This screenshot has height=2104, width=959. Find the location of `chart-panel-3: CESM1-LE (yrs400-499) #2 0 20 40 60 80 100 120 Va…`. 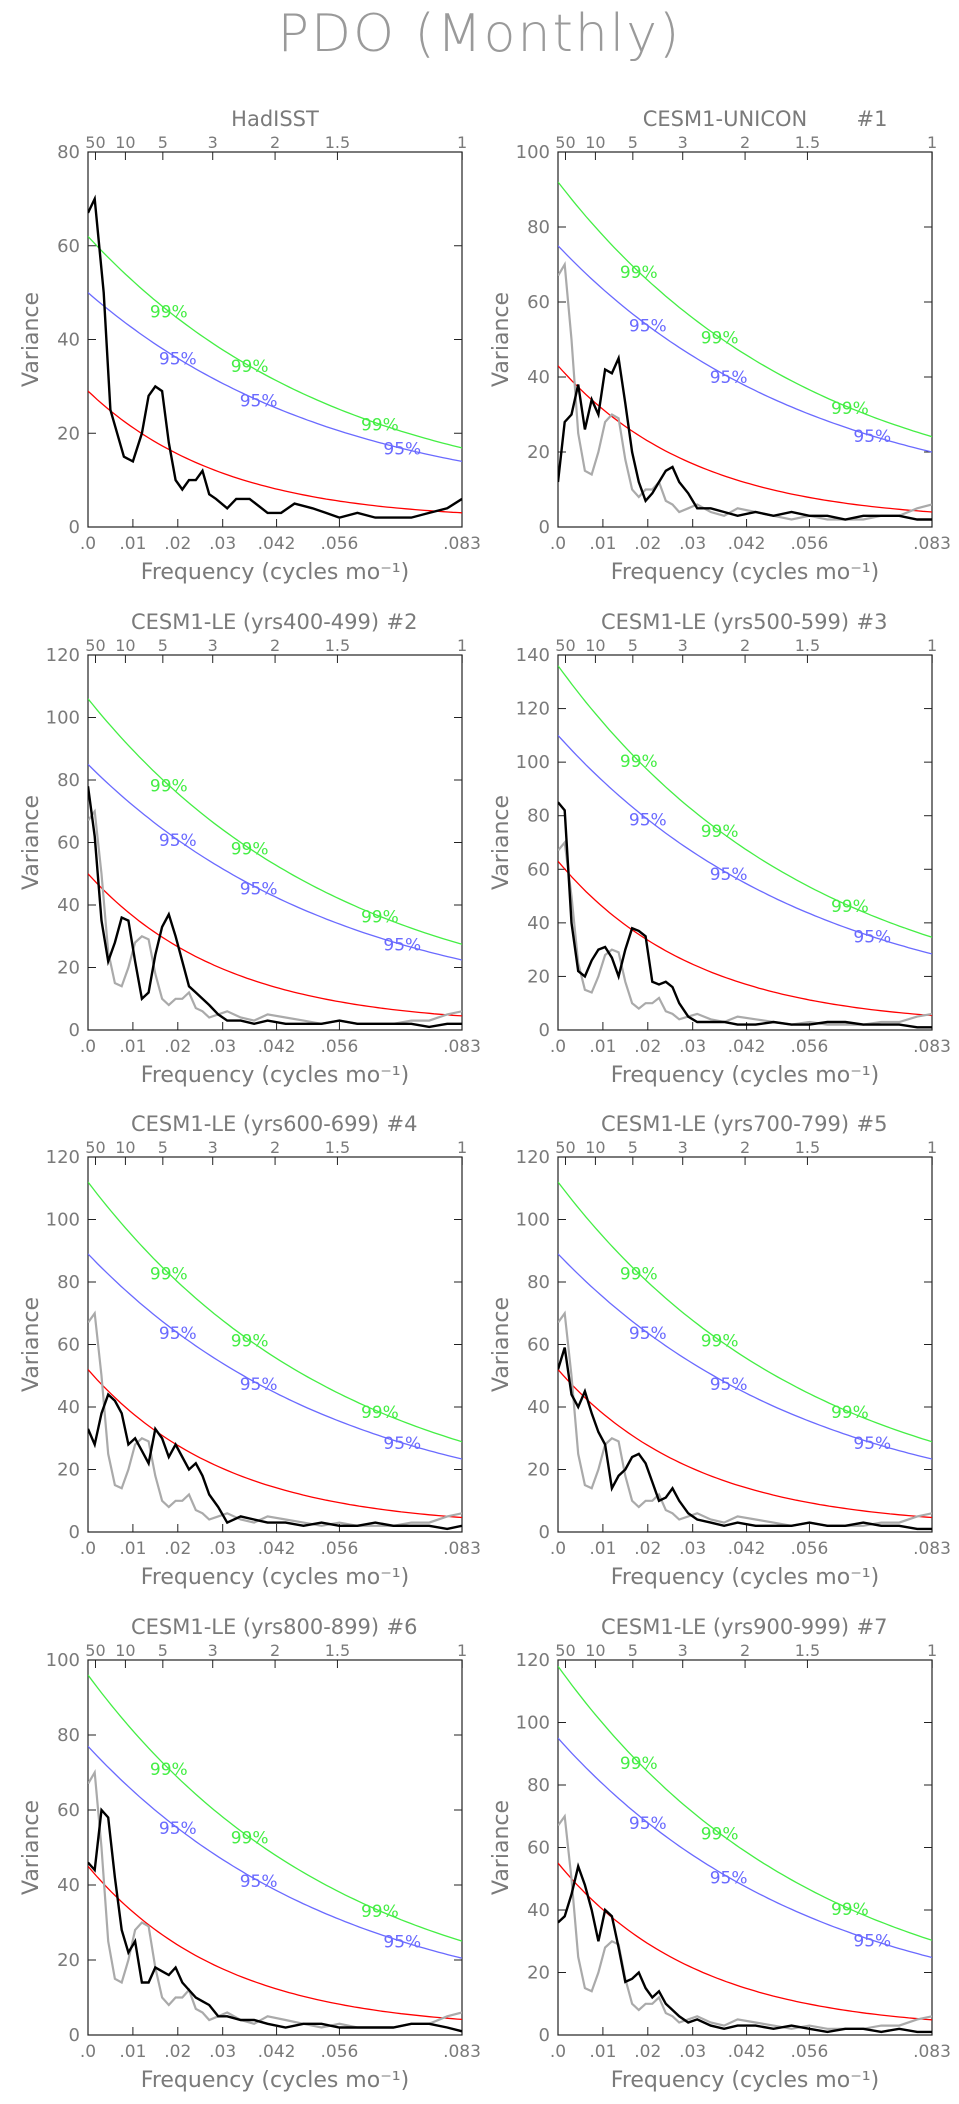

chart-panel-3: CESM1-LE (yrs400-499) #2 0 20 40 60 80 100 120 Va… is located at coordinates (250, 849).